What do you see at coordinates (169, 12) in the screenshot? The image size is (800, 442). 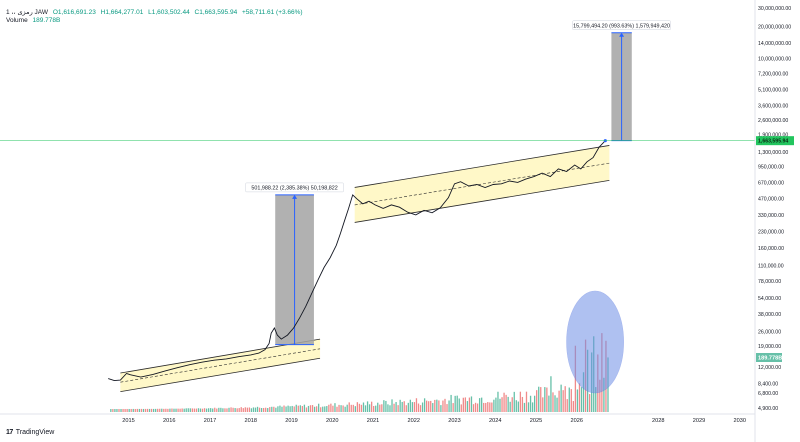 I see `low-value: L1,603,502.44` at bounding box center [169, 12].